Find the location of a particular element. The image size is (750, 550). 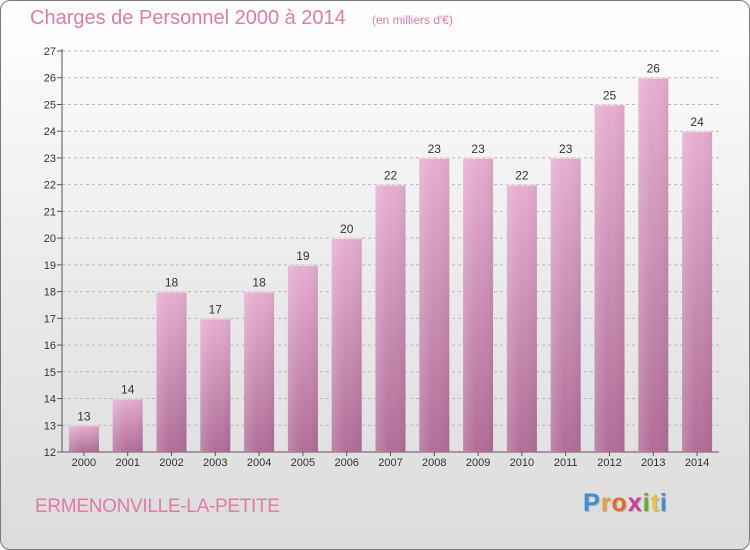

x-tick-label: 2011 is located at coordinates (566, 463).